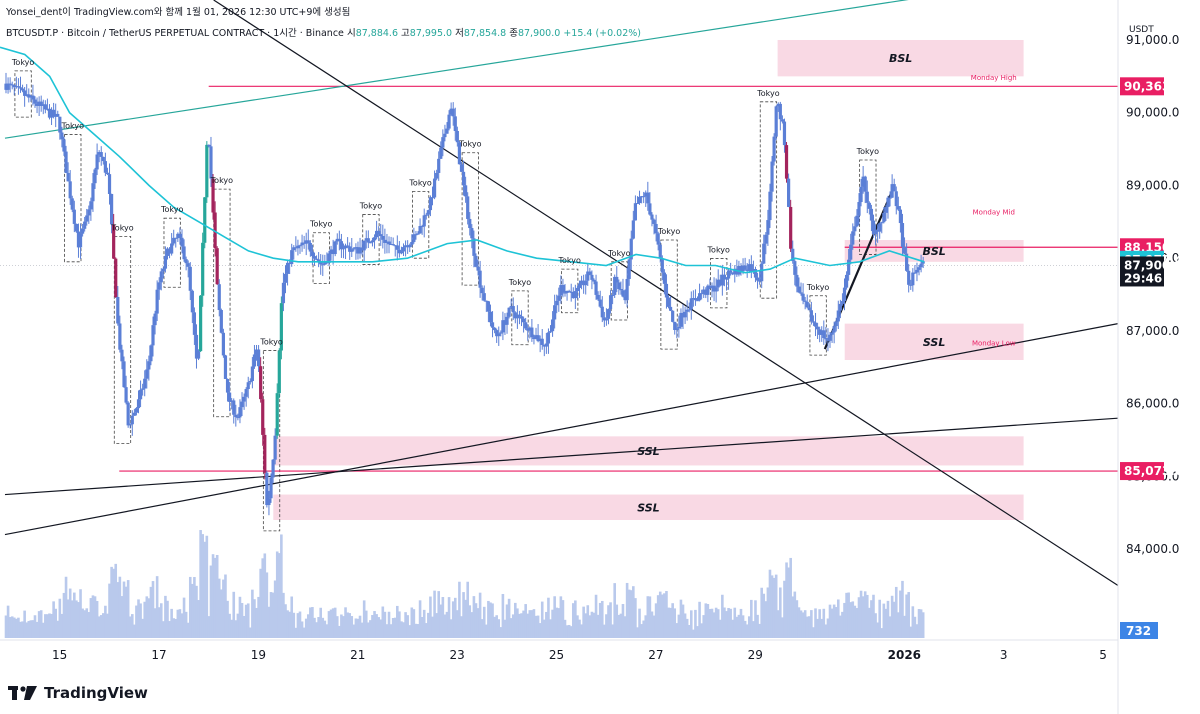 The image size is (1200, 714). Describe the element at coordinates (485, 33) in the screenshot. I see `ohlc-value: 87,854.8` at that location.